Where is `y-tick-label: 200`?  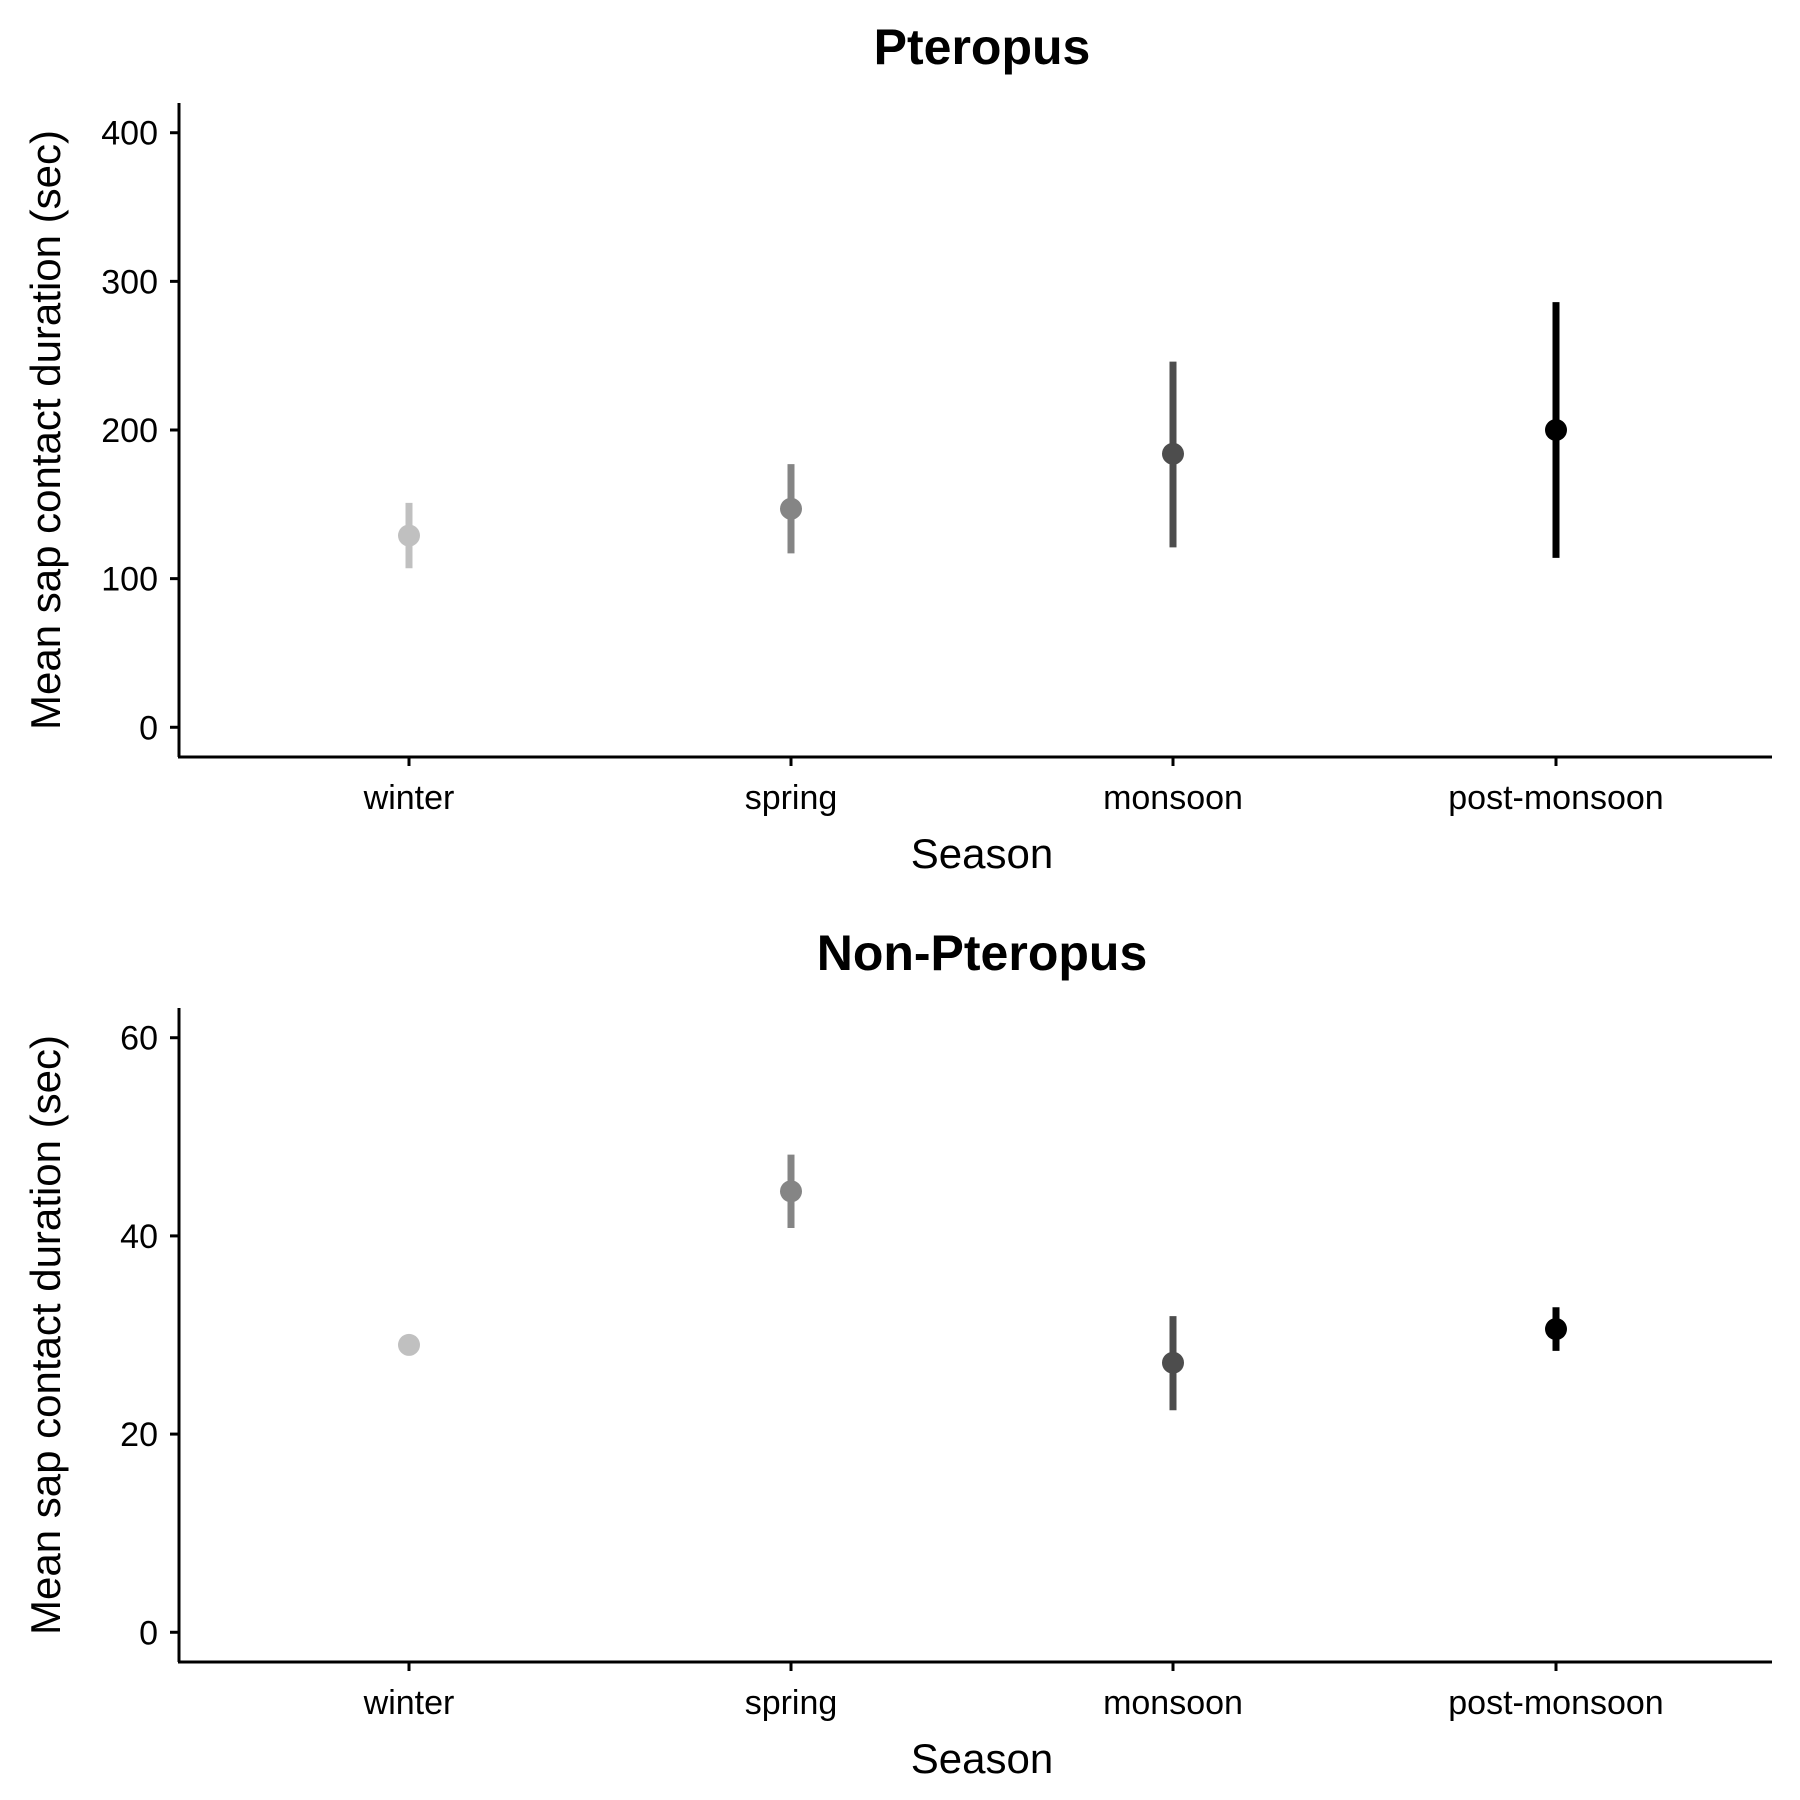 y-tick-label: 200 is located at coordinates (129, 431).